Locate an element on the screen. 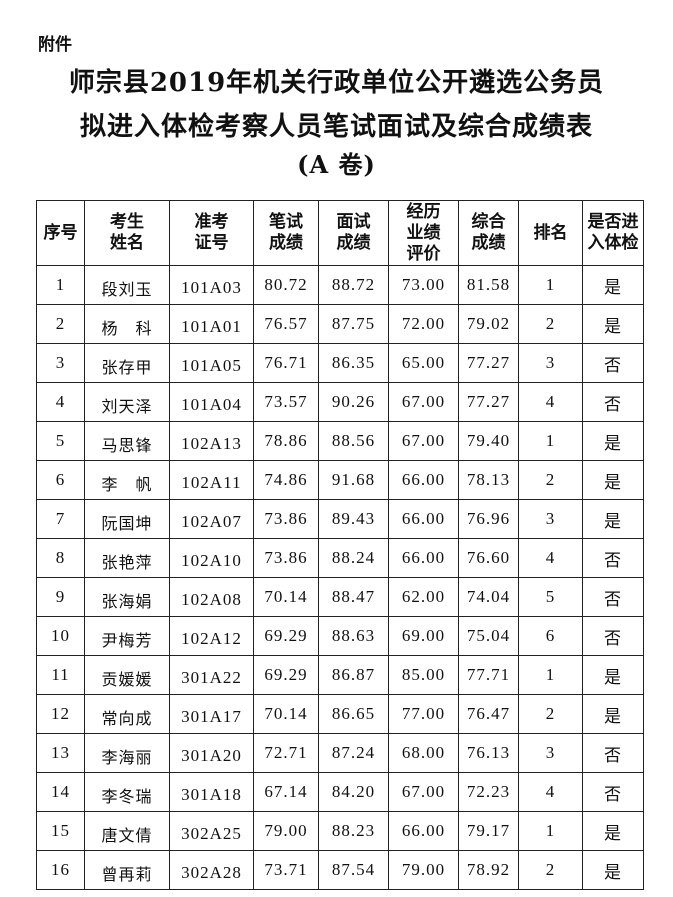  cell-interview-score: 86.87 is located at coordinates (353, 675).